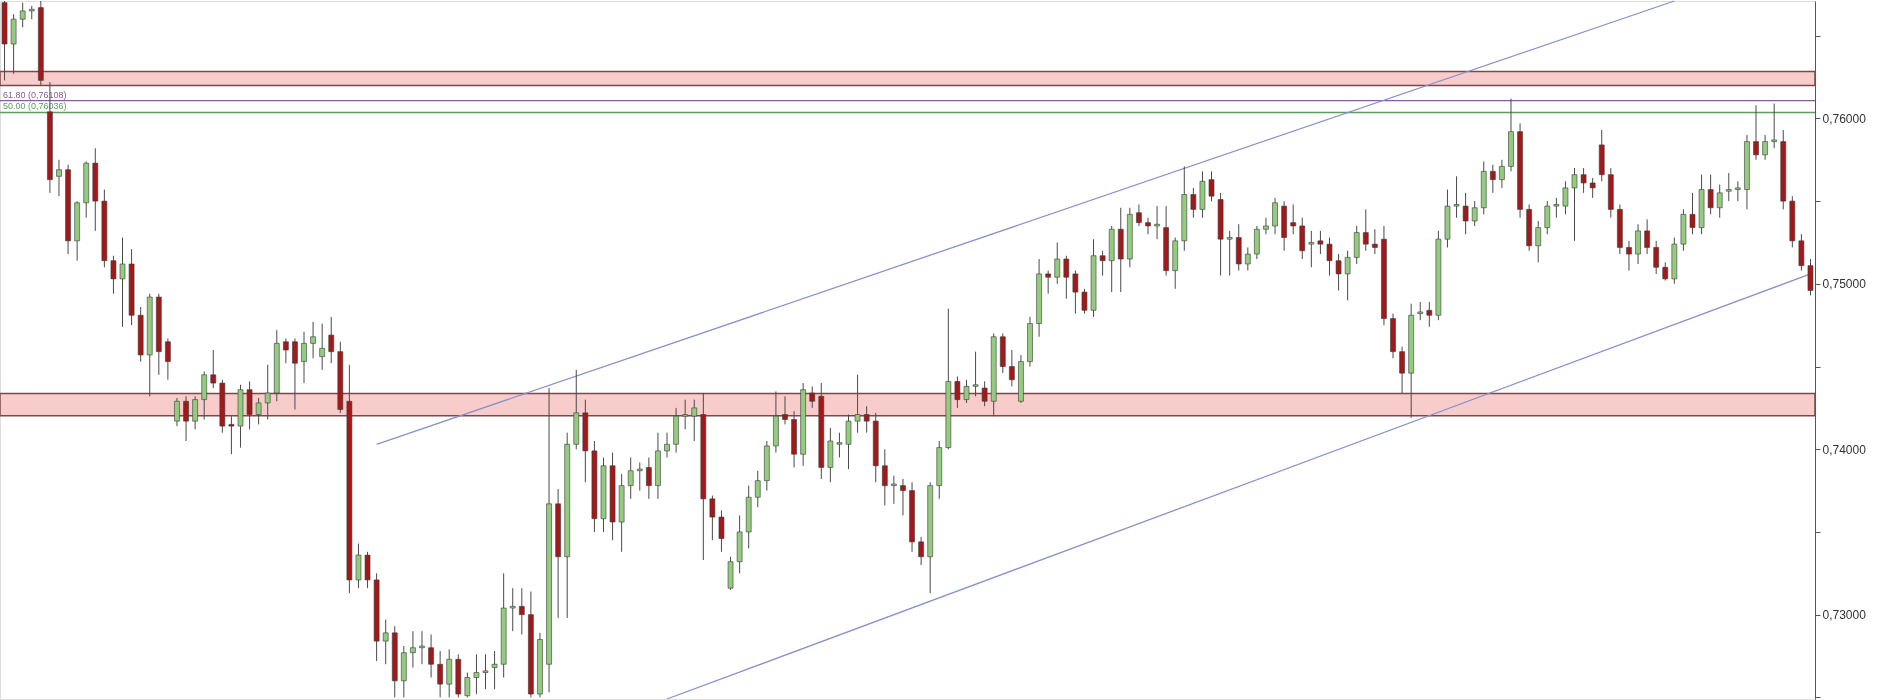 Image resolution: width=1900 pixels, height=700 pixels. What do you see at coordinates (1844, 449) in the screenshot?
I see `y-tick-label: 0,74000` at bounding box center [1844, 449].